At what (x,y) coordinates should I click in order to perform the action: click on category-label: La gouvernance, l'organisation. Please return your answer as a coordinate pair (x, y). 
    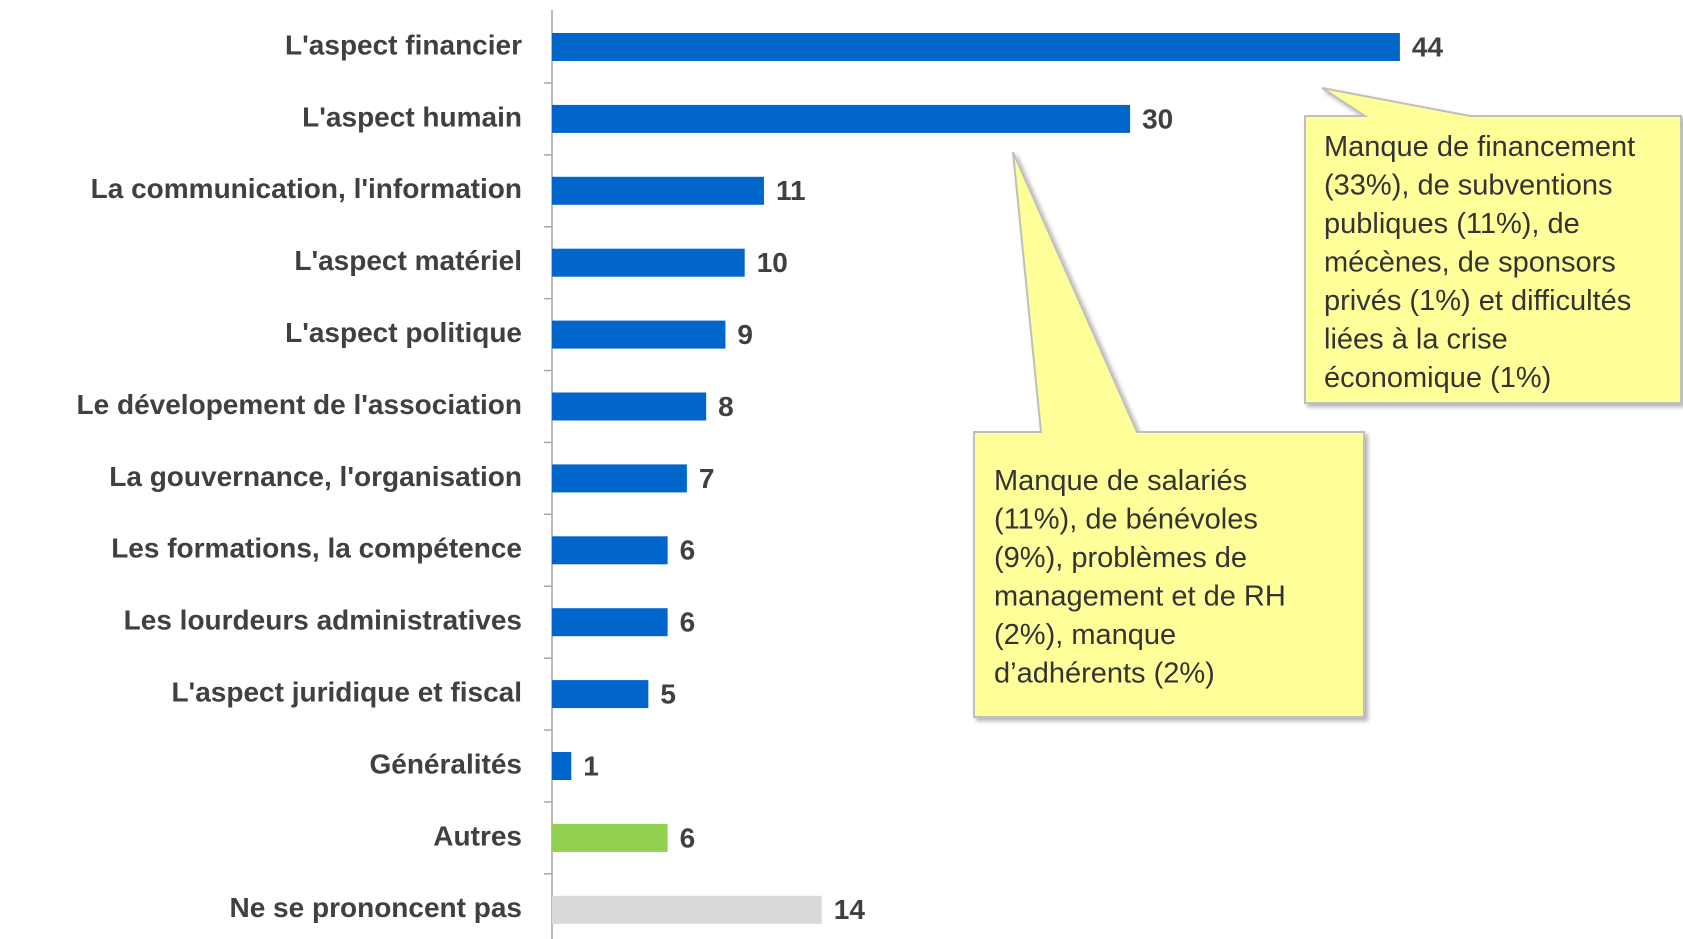
    Looking at the image, I should click on (315, 476).